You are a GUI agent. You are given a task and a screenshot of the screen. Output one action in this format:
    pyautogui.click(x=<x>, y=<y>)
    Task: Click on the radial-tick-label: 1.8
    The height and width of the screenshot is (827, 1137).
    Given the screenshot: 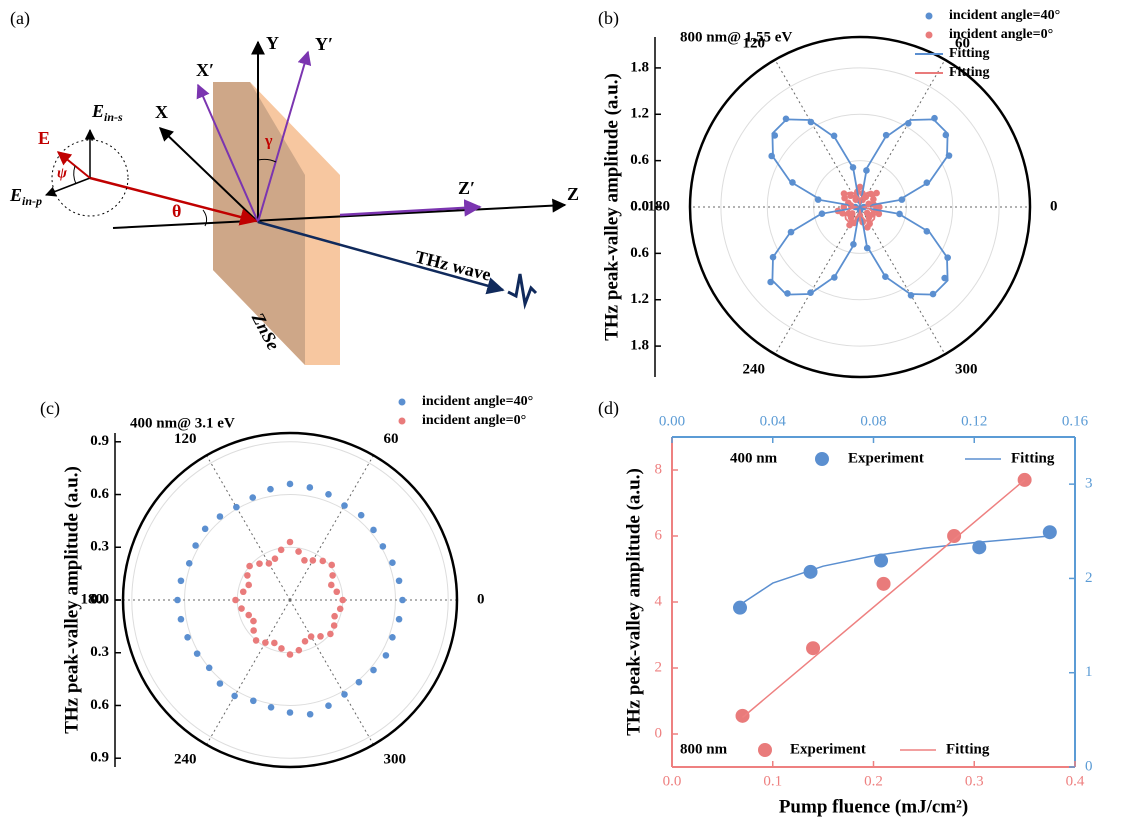 What is the action you would take?
    pyautogui.click(x=639, y=67)
    